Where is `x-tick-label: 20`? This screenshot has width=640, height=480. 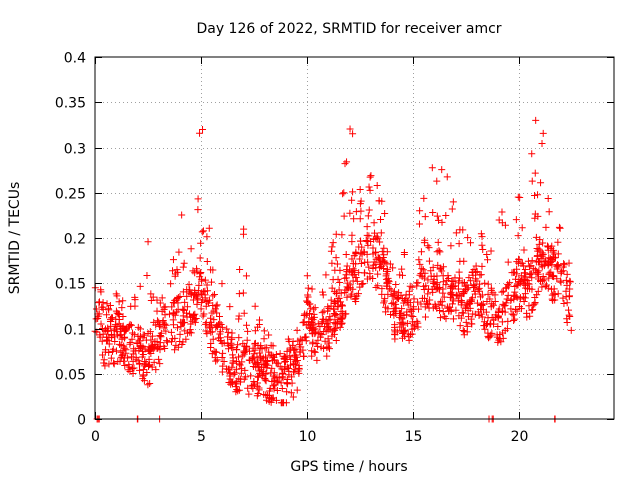
x-tick-label: 20 is located at coordinates (520, 437).